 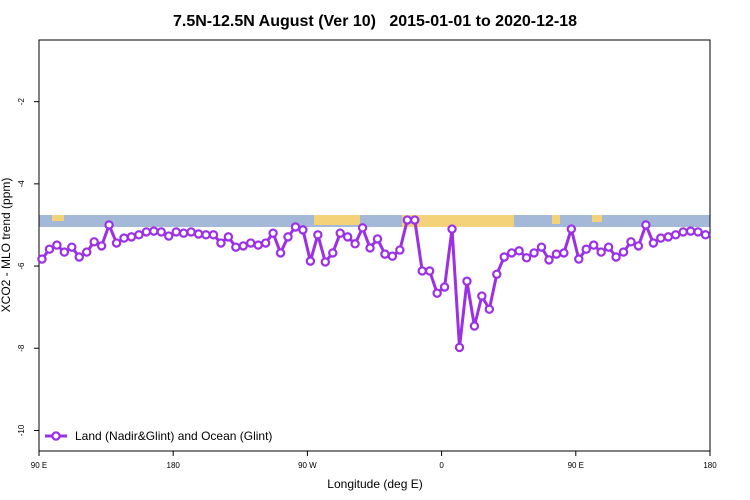 I want to click on map-strip, so click(x=374, y=221).